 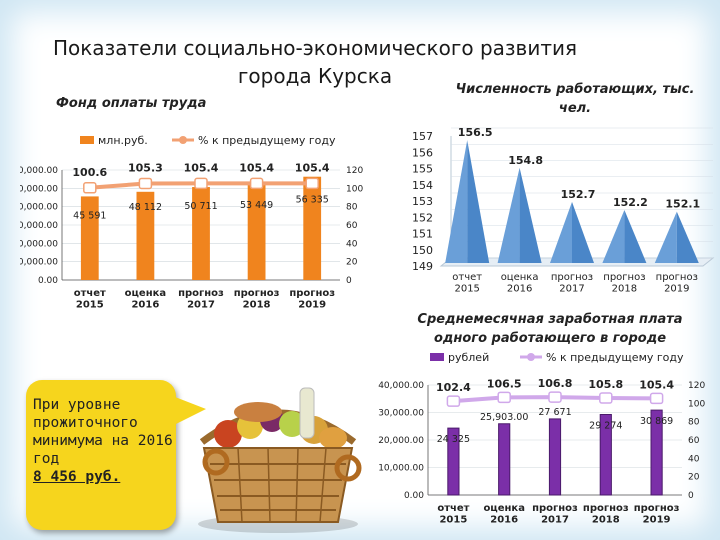 I want to click on wage-legend-marker-line, so click(x=183, y=140).